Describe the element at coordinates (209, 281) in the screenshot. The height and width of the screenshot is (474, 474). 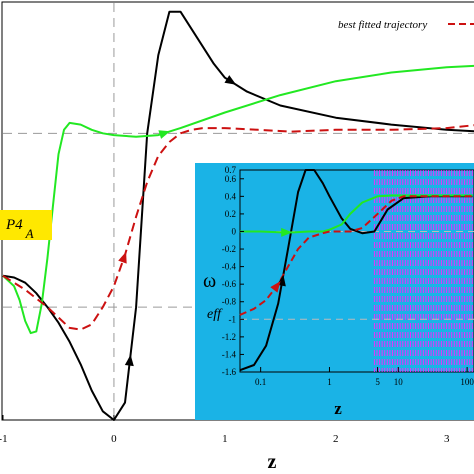
I see `inset-y-axis-label: ω` at that location.